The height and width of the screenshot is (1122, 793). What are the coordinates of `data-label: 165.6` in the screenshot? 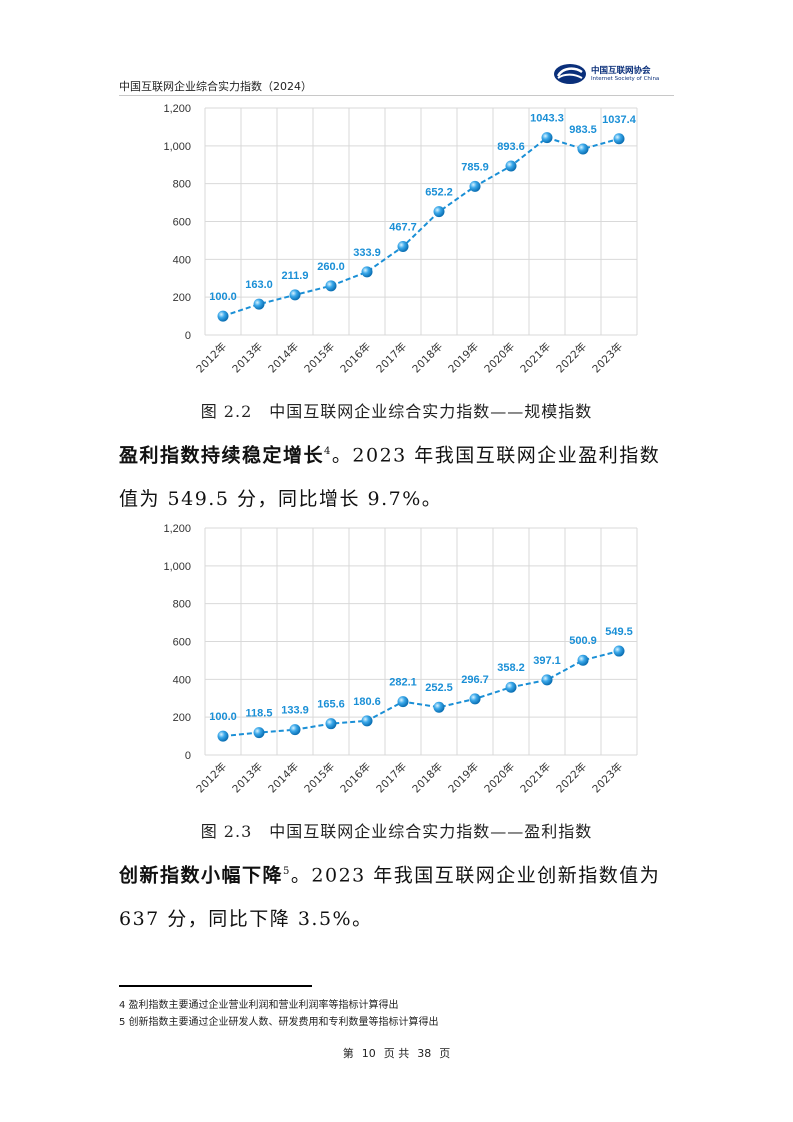 It's located at (331, 705).